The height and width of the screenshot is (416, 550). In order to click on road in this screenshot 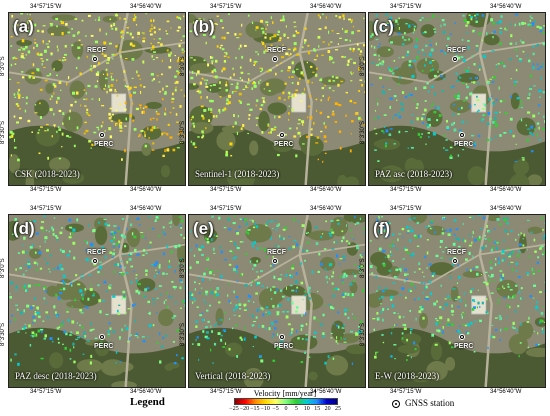, I will do `click(457, 264)`.